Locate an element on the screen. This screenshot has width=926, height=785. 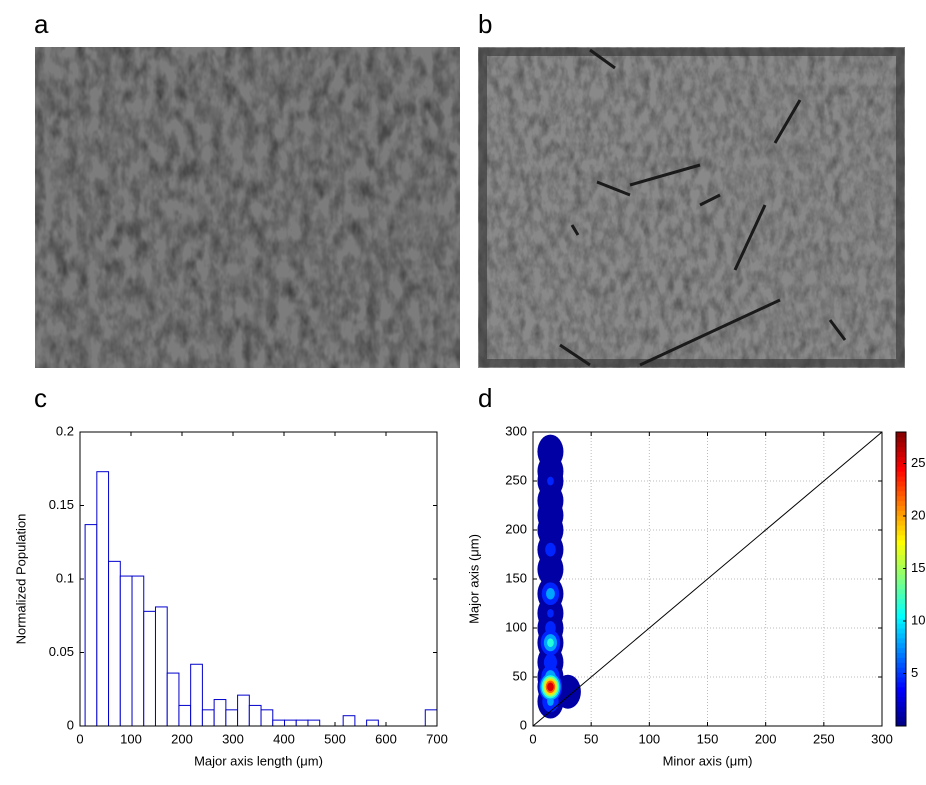
colorbar-tick-label: 10 is located at coordinates (918, 619).